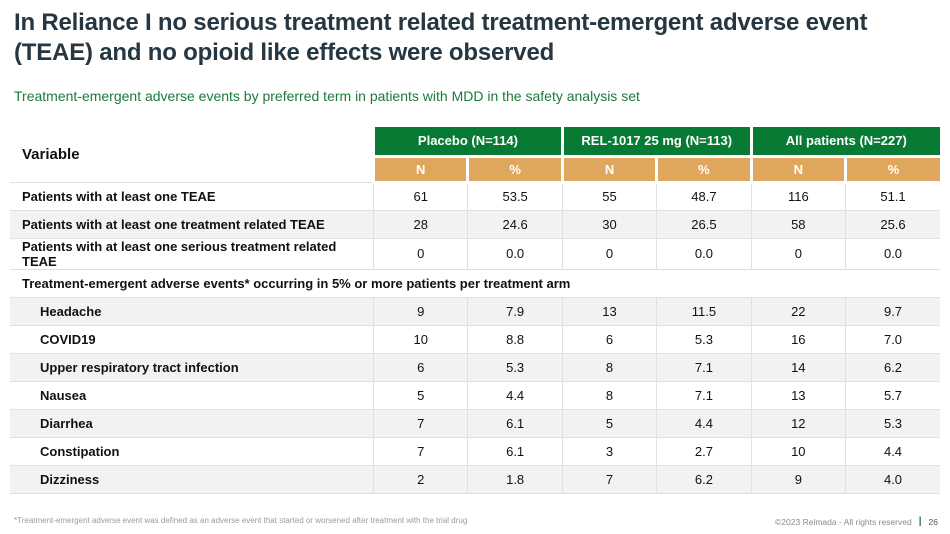  Describe the element at coordinates (420, 479) in the screenshot. I see `cell-value: 2` at that location.